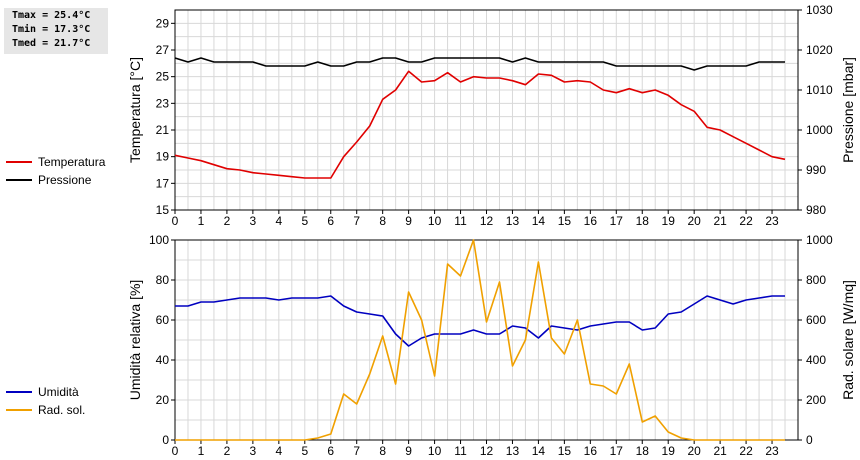  I want to click on y-tick-label: 27, so click(163, 50).